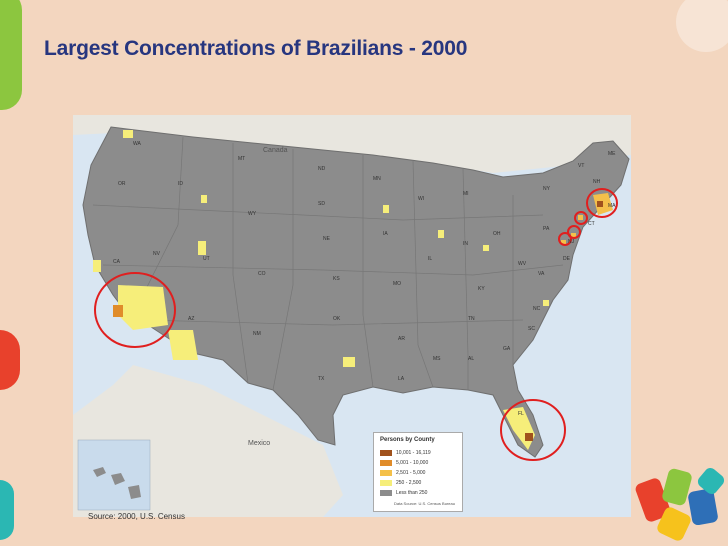 The height and width of the screenshot is (546, 728). What do you see at coordinates (202, 248) in the screenshot?
I see `county-ut` at bounding box center [202, 248].